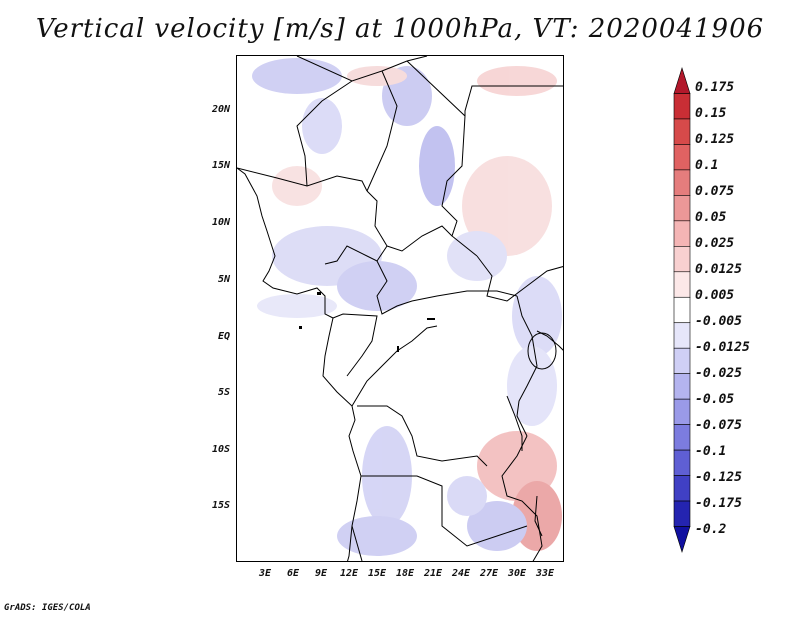 This screenshot has height=618, width=800. I want to click on lon-label: 12E, so click(349, 573).